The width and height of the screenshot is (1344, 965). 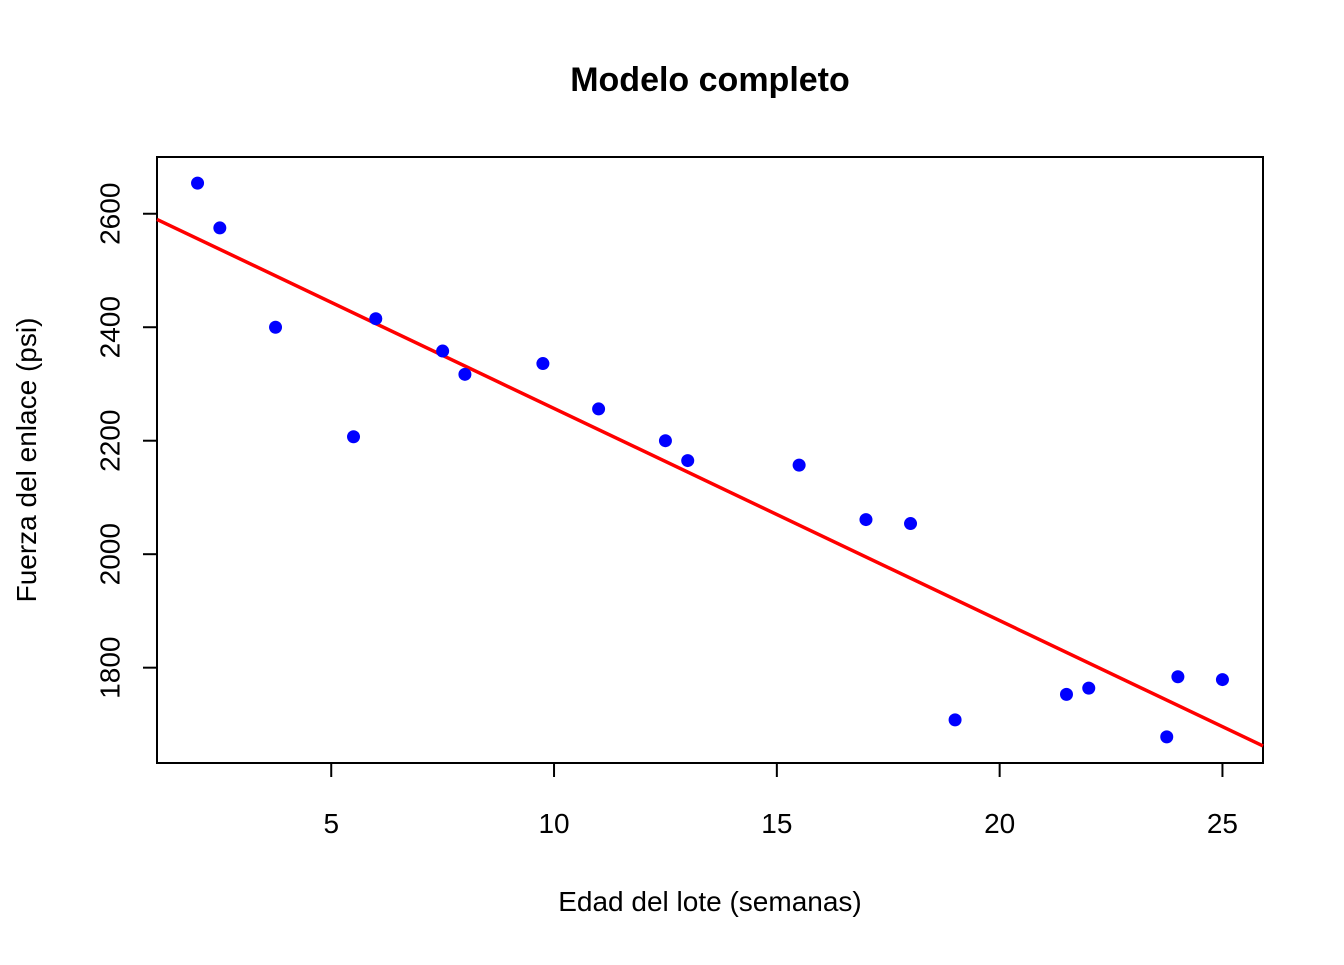 What do you see at coordinates (999, 823) in the screenshot?
I see `x-tick-label: 20` at bounding box center [999, 823].